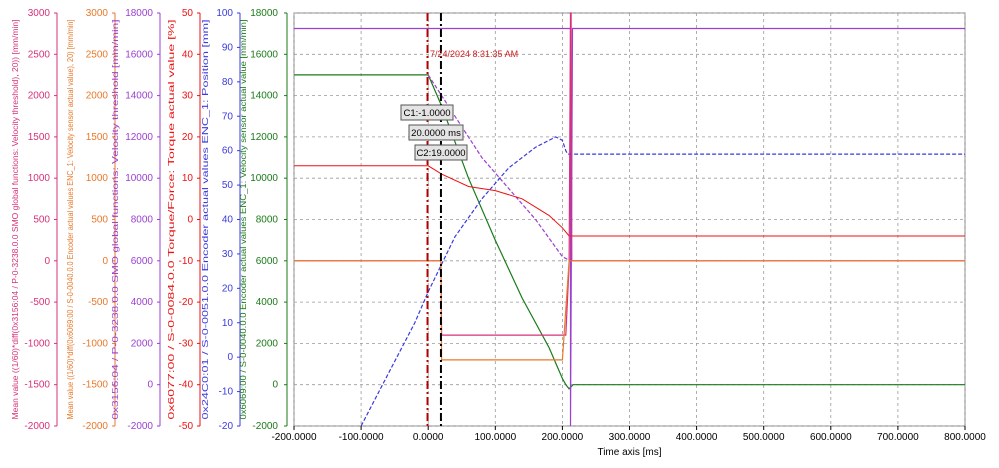 Image resolution: width=999 pixels, height=468 pixels. I want to click on y-tick-label-red: 40, so click(188, 54).